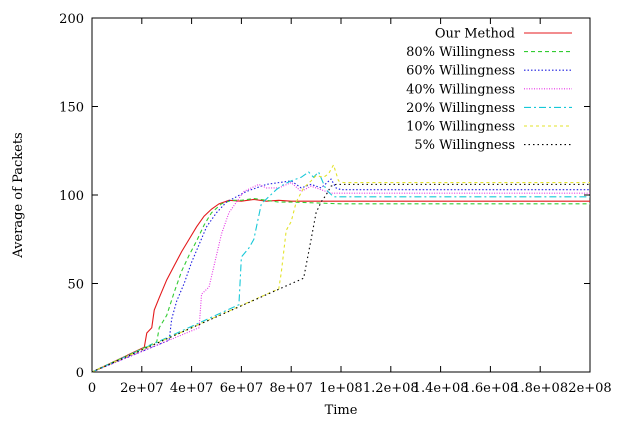 The height and width of the screenshot is (421, 618). I want to click on x-tick-label: 2e+08, so click(589, 388).